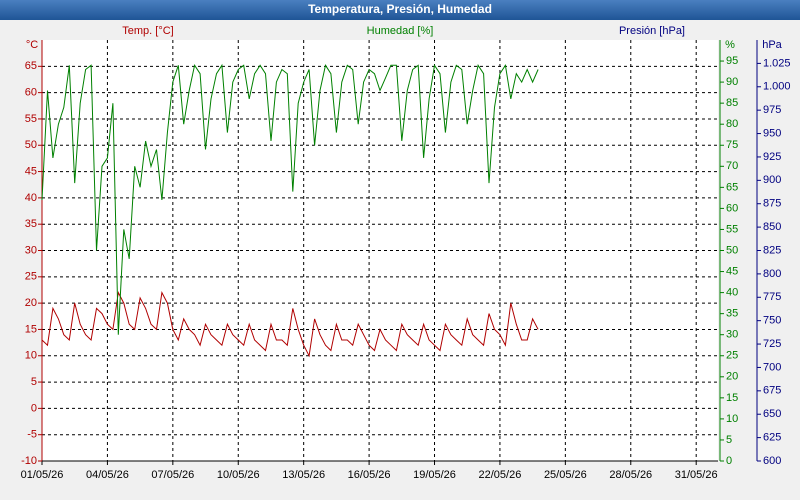  Describe the element at coordinates (31, 277) in the screenshot. I see `y-tick-label: 25` at that location.